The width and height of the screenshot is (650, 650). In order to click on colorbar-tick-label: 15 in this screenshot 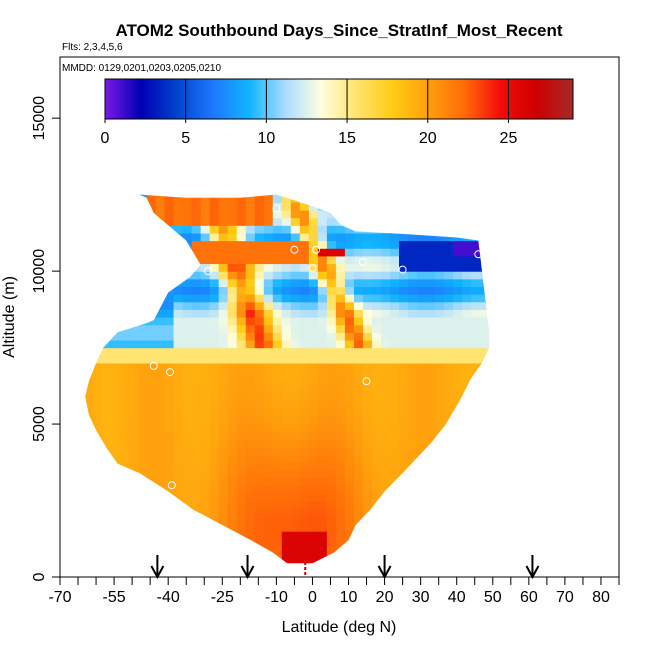, I will do `click(347, 138)`.